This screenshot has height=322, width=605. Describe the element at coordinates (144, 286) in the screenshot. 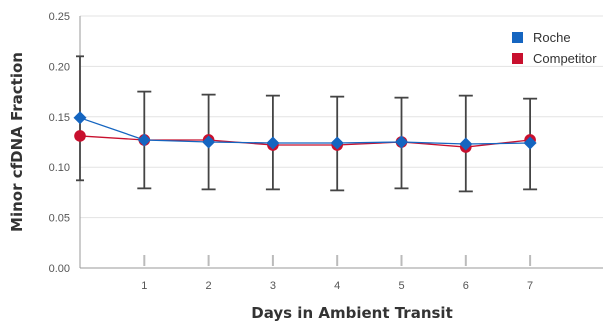

I see `x-tick-label: 1` at that location.